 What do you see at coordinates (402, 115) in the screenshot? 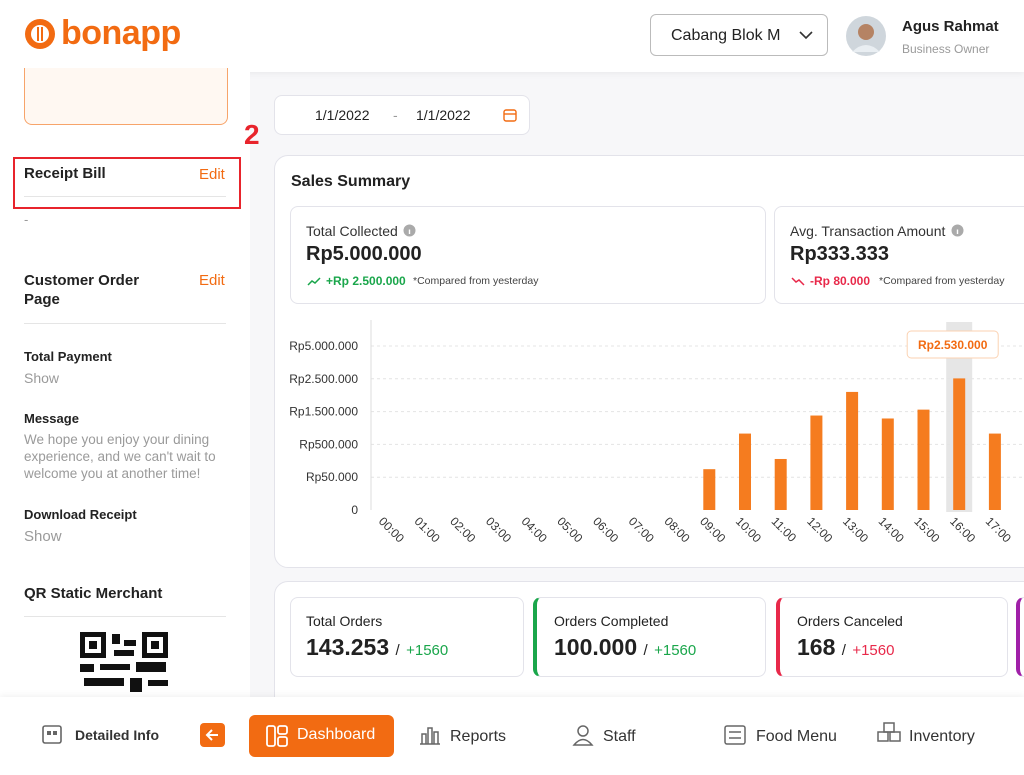
I see `date-range: 1/1/2022 - 1/1/2022` at bounding box center [402, 115].